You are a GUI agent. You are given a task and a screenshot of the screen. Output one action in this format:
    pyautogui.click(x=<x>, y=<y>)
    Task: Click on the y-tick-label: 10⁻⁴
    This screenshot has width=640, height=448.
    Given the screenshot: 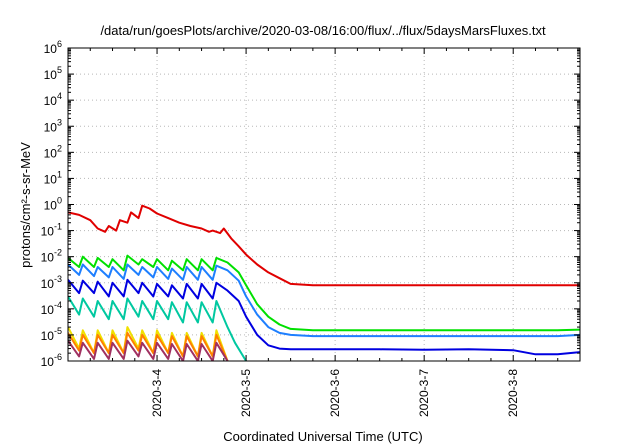 What is the action you would take?
    pyautogui.click(x=51, y=308)
    